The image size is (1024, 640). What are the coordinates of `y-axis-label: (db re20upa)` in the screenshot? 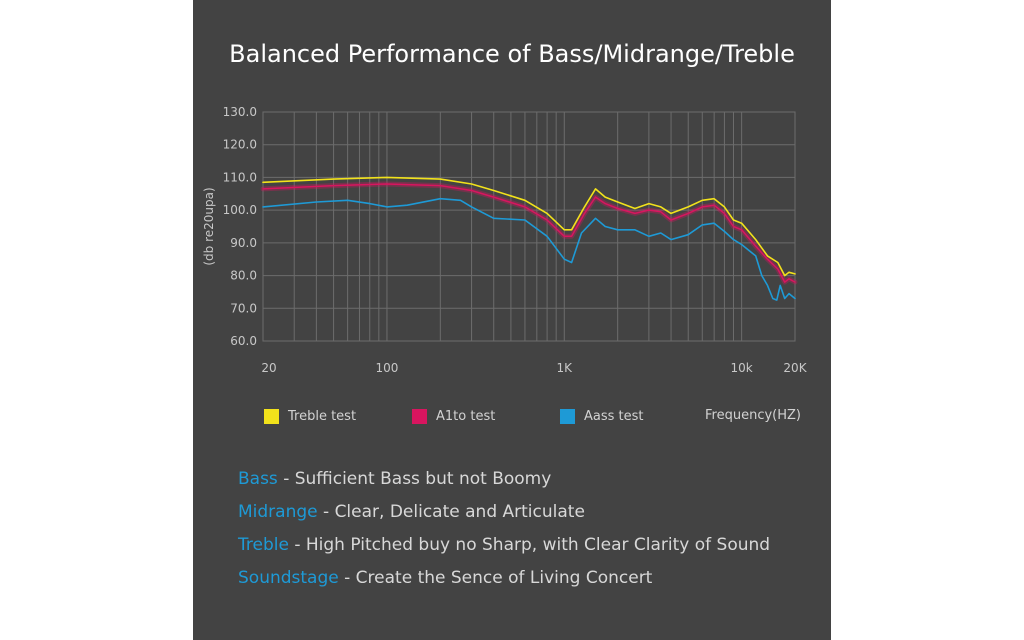 It's located at (209, 226).